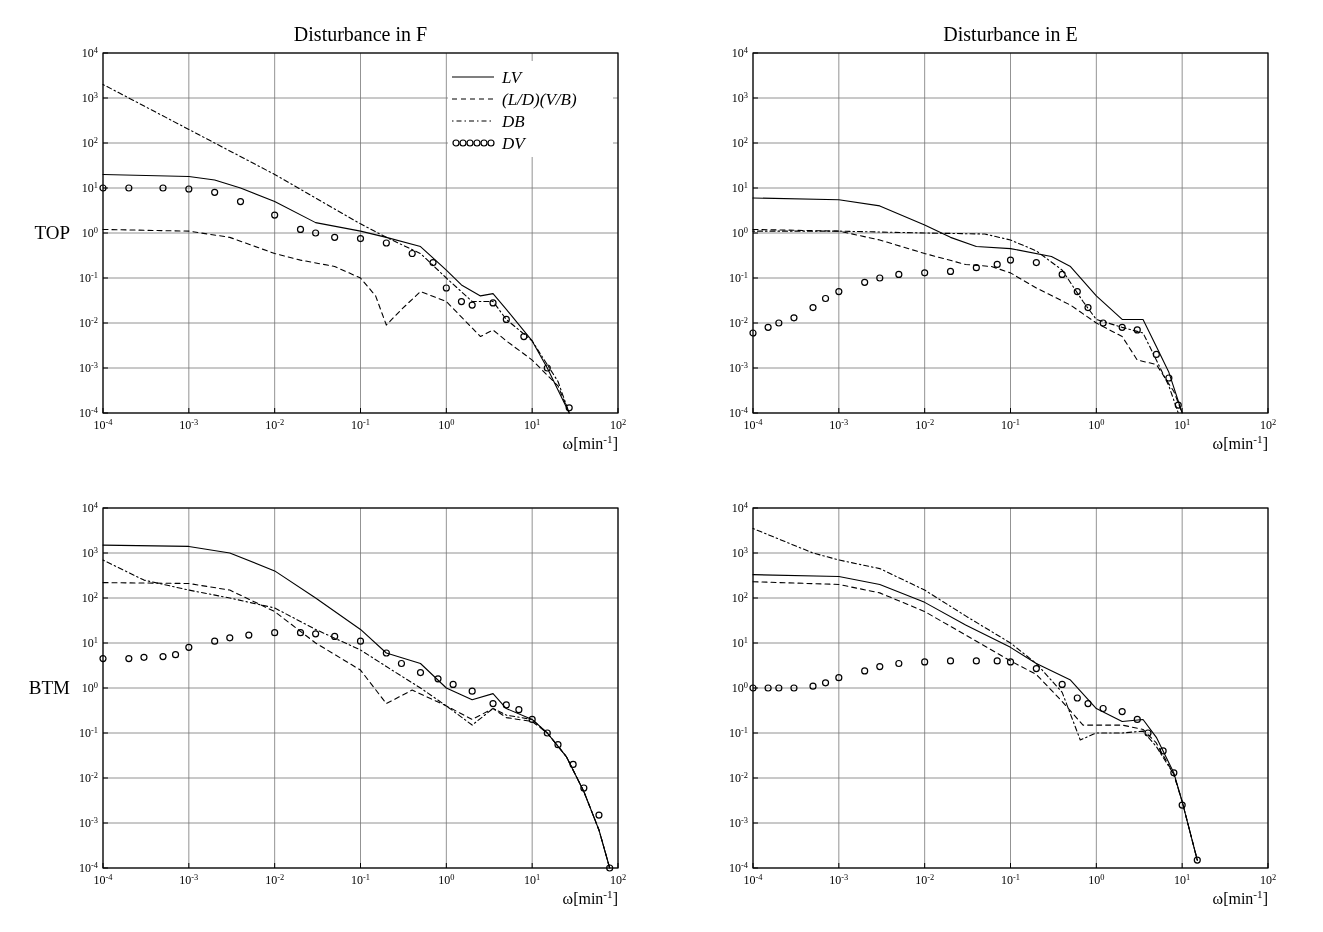 The image size is (1323, 932). Describe the element at coordinates (513, 121) in the screenshot. I see `legend-label: DB` at that location.